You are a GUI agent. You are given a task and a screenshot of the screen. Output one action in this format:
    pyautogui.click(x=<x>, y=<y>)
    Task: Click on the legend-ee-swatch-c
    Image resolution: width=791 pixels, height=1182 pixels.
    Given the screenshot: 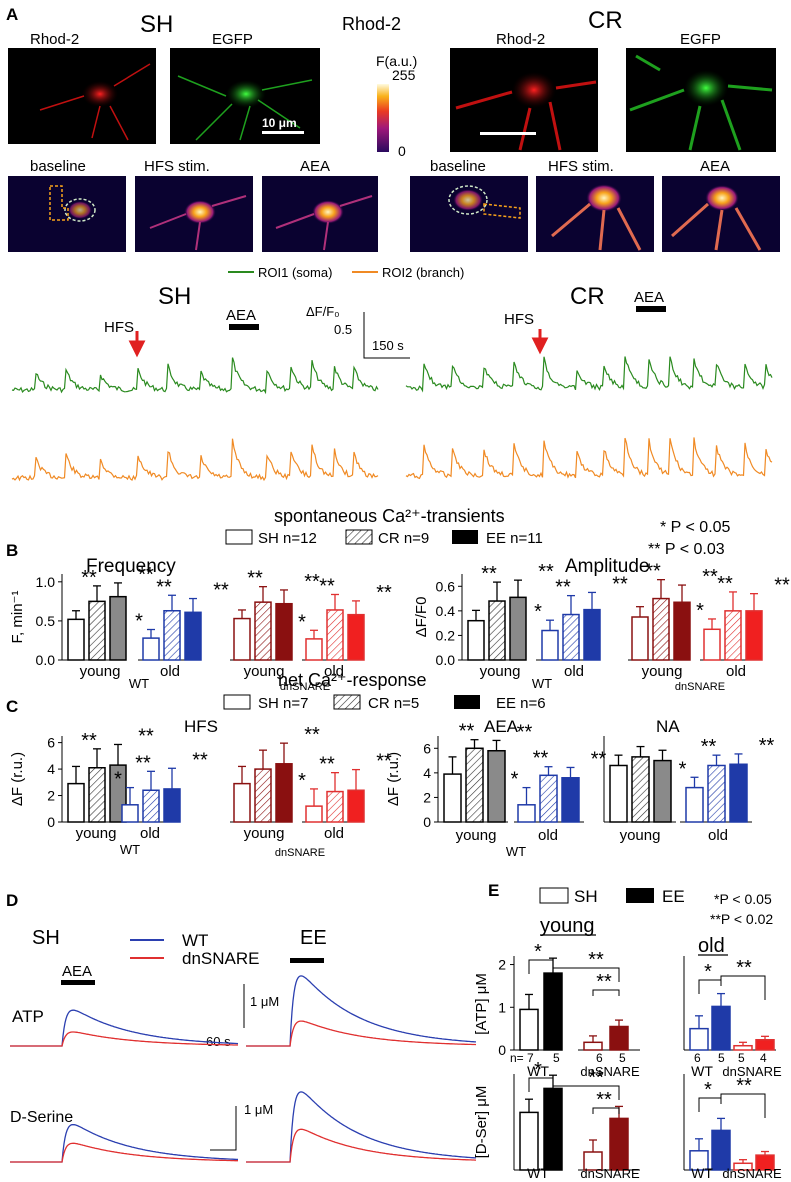 What is the action you would take?
    pyautogui.click(x=467, y=702)
    